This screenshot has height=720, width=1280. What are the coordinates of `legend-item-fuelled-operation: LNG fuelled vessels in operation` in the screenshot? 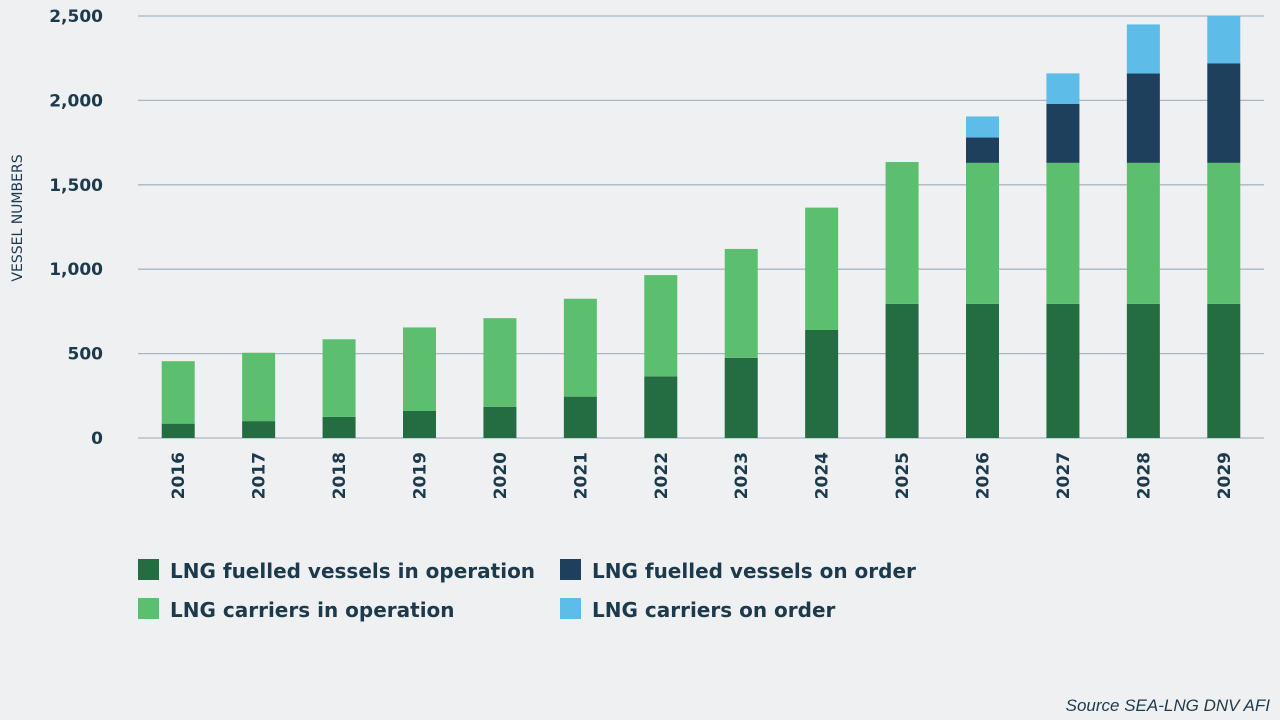 It's located at (336, 571).